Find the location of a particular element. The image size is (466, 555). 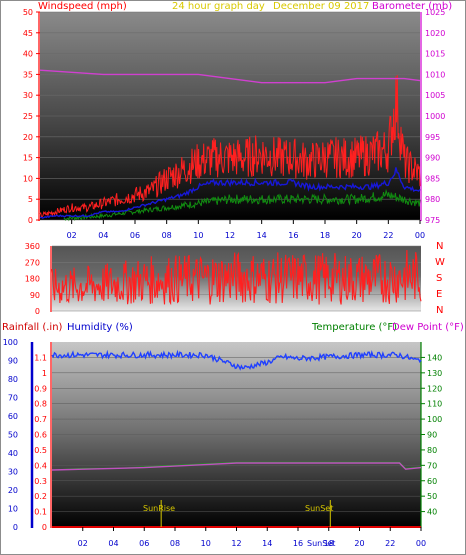

rainfall-tick-label: 0.4 is located at coordinates (40, 465).